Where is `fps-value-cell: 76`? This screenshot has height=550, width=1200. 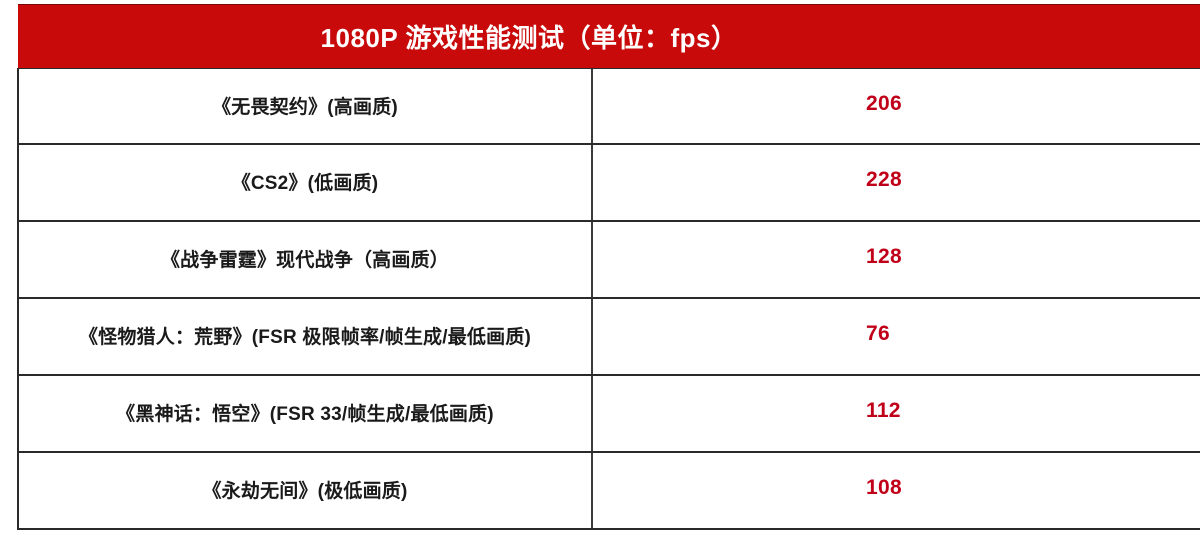
fps-value-cell: 76 is located at coordinates (896, 336).